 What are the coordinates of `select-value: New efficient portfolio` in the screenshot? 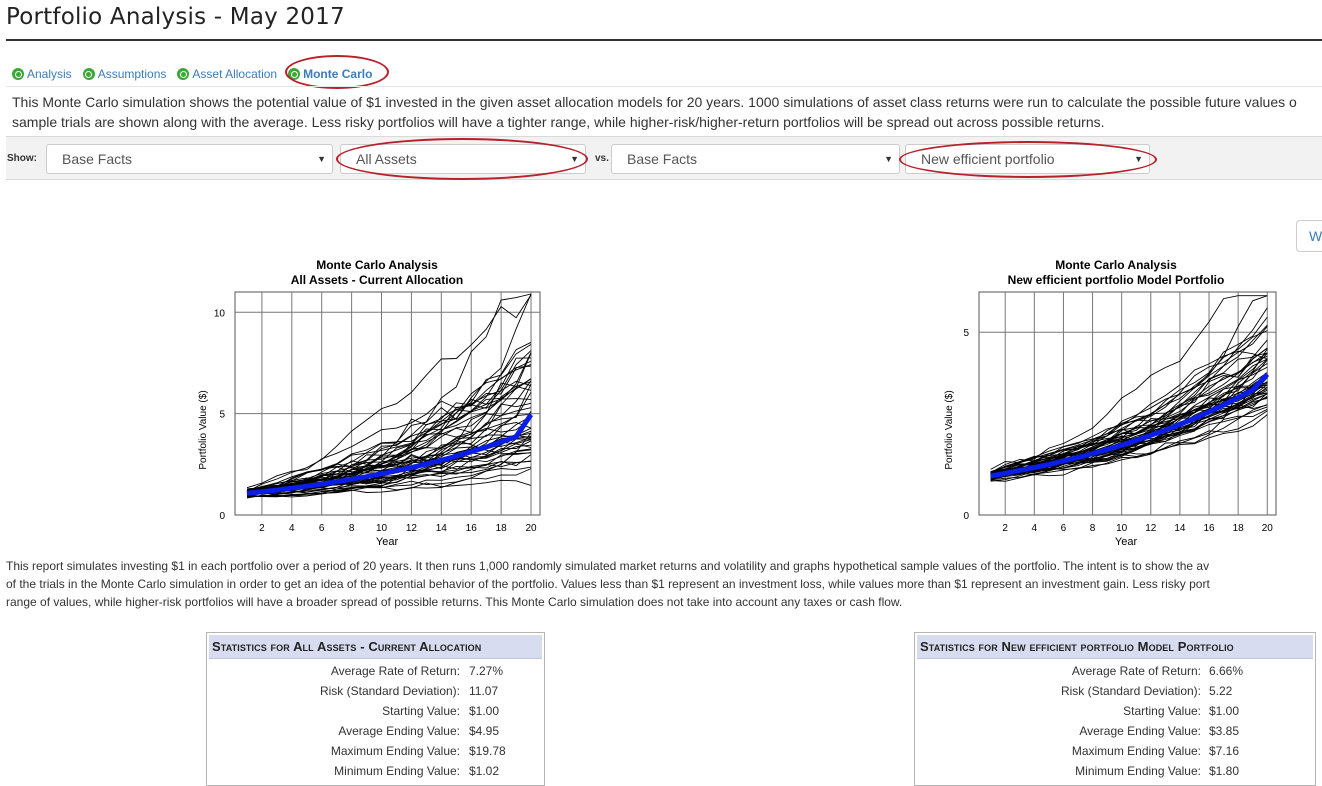 It's located at (988, 159).